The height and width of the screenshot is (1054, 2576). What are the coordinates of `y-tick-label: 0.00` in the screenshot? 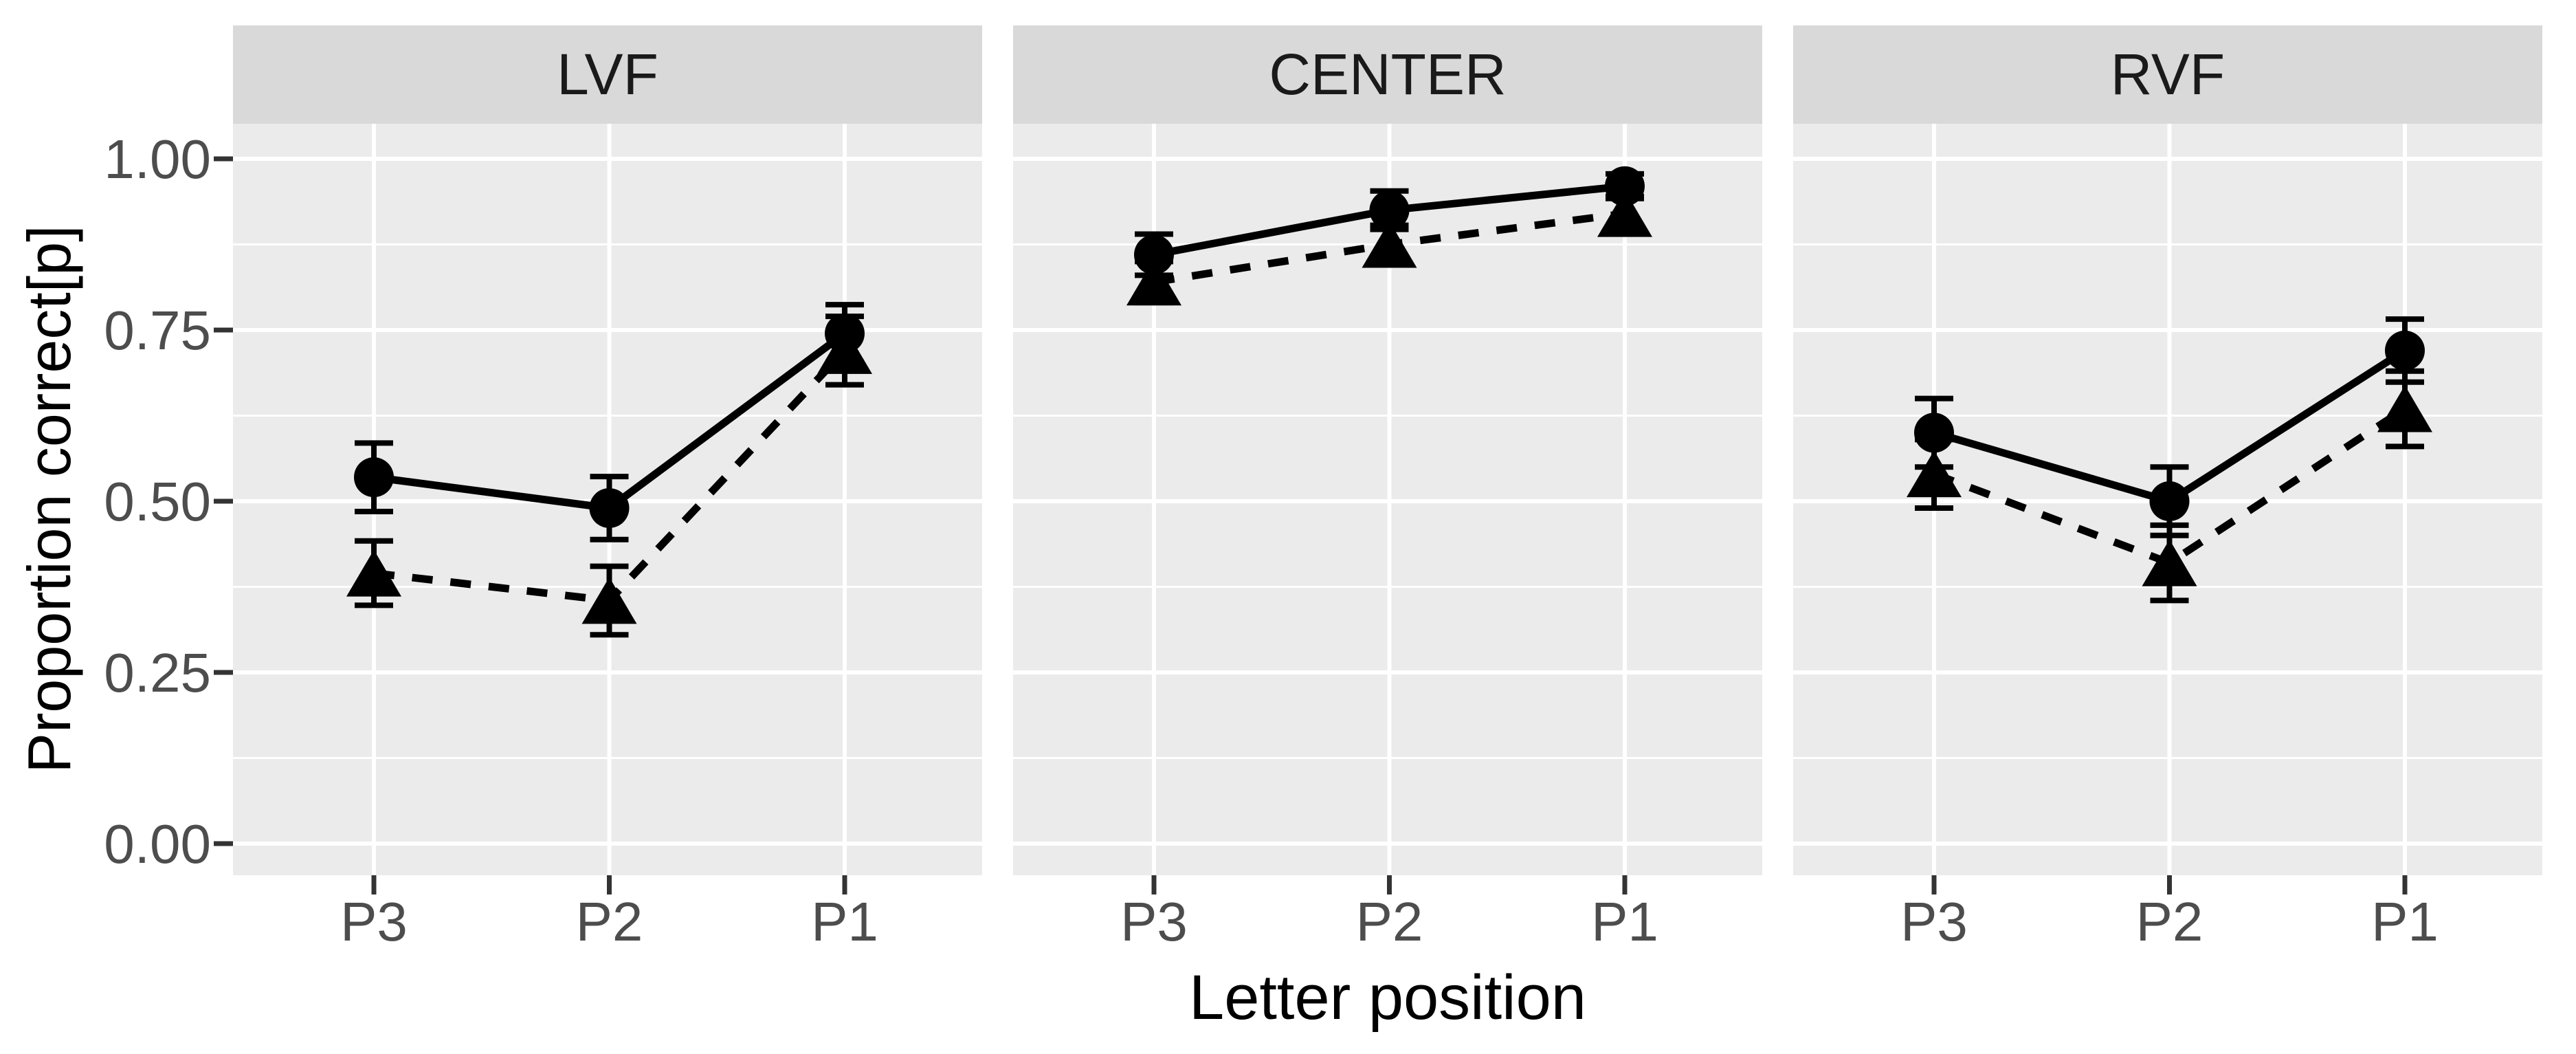 It's located at (157, 844).